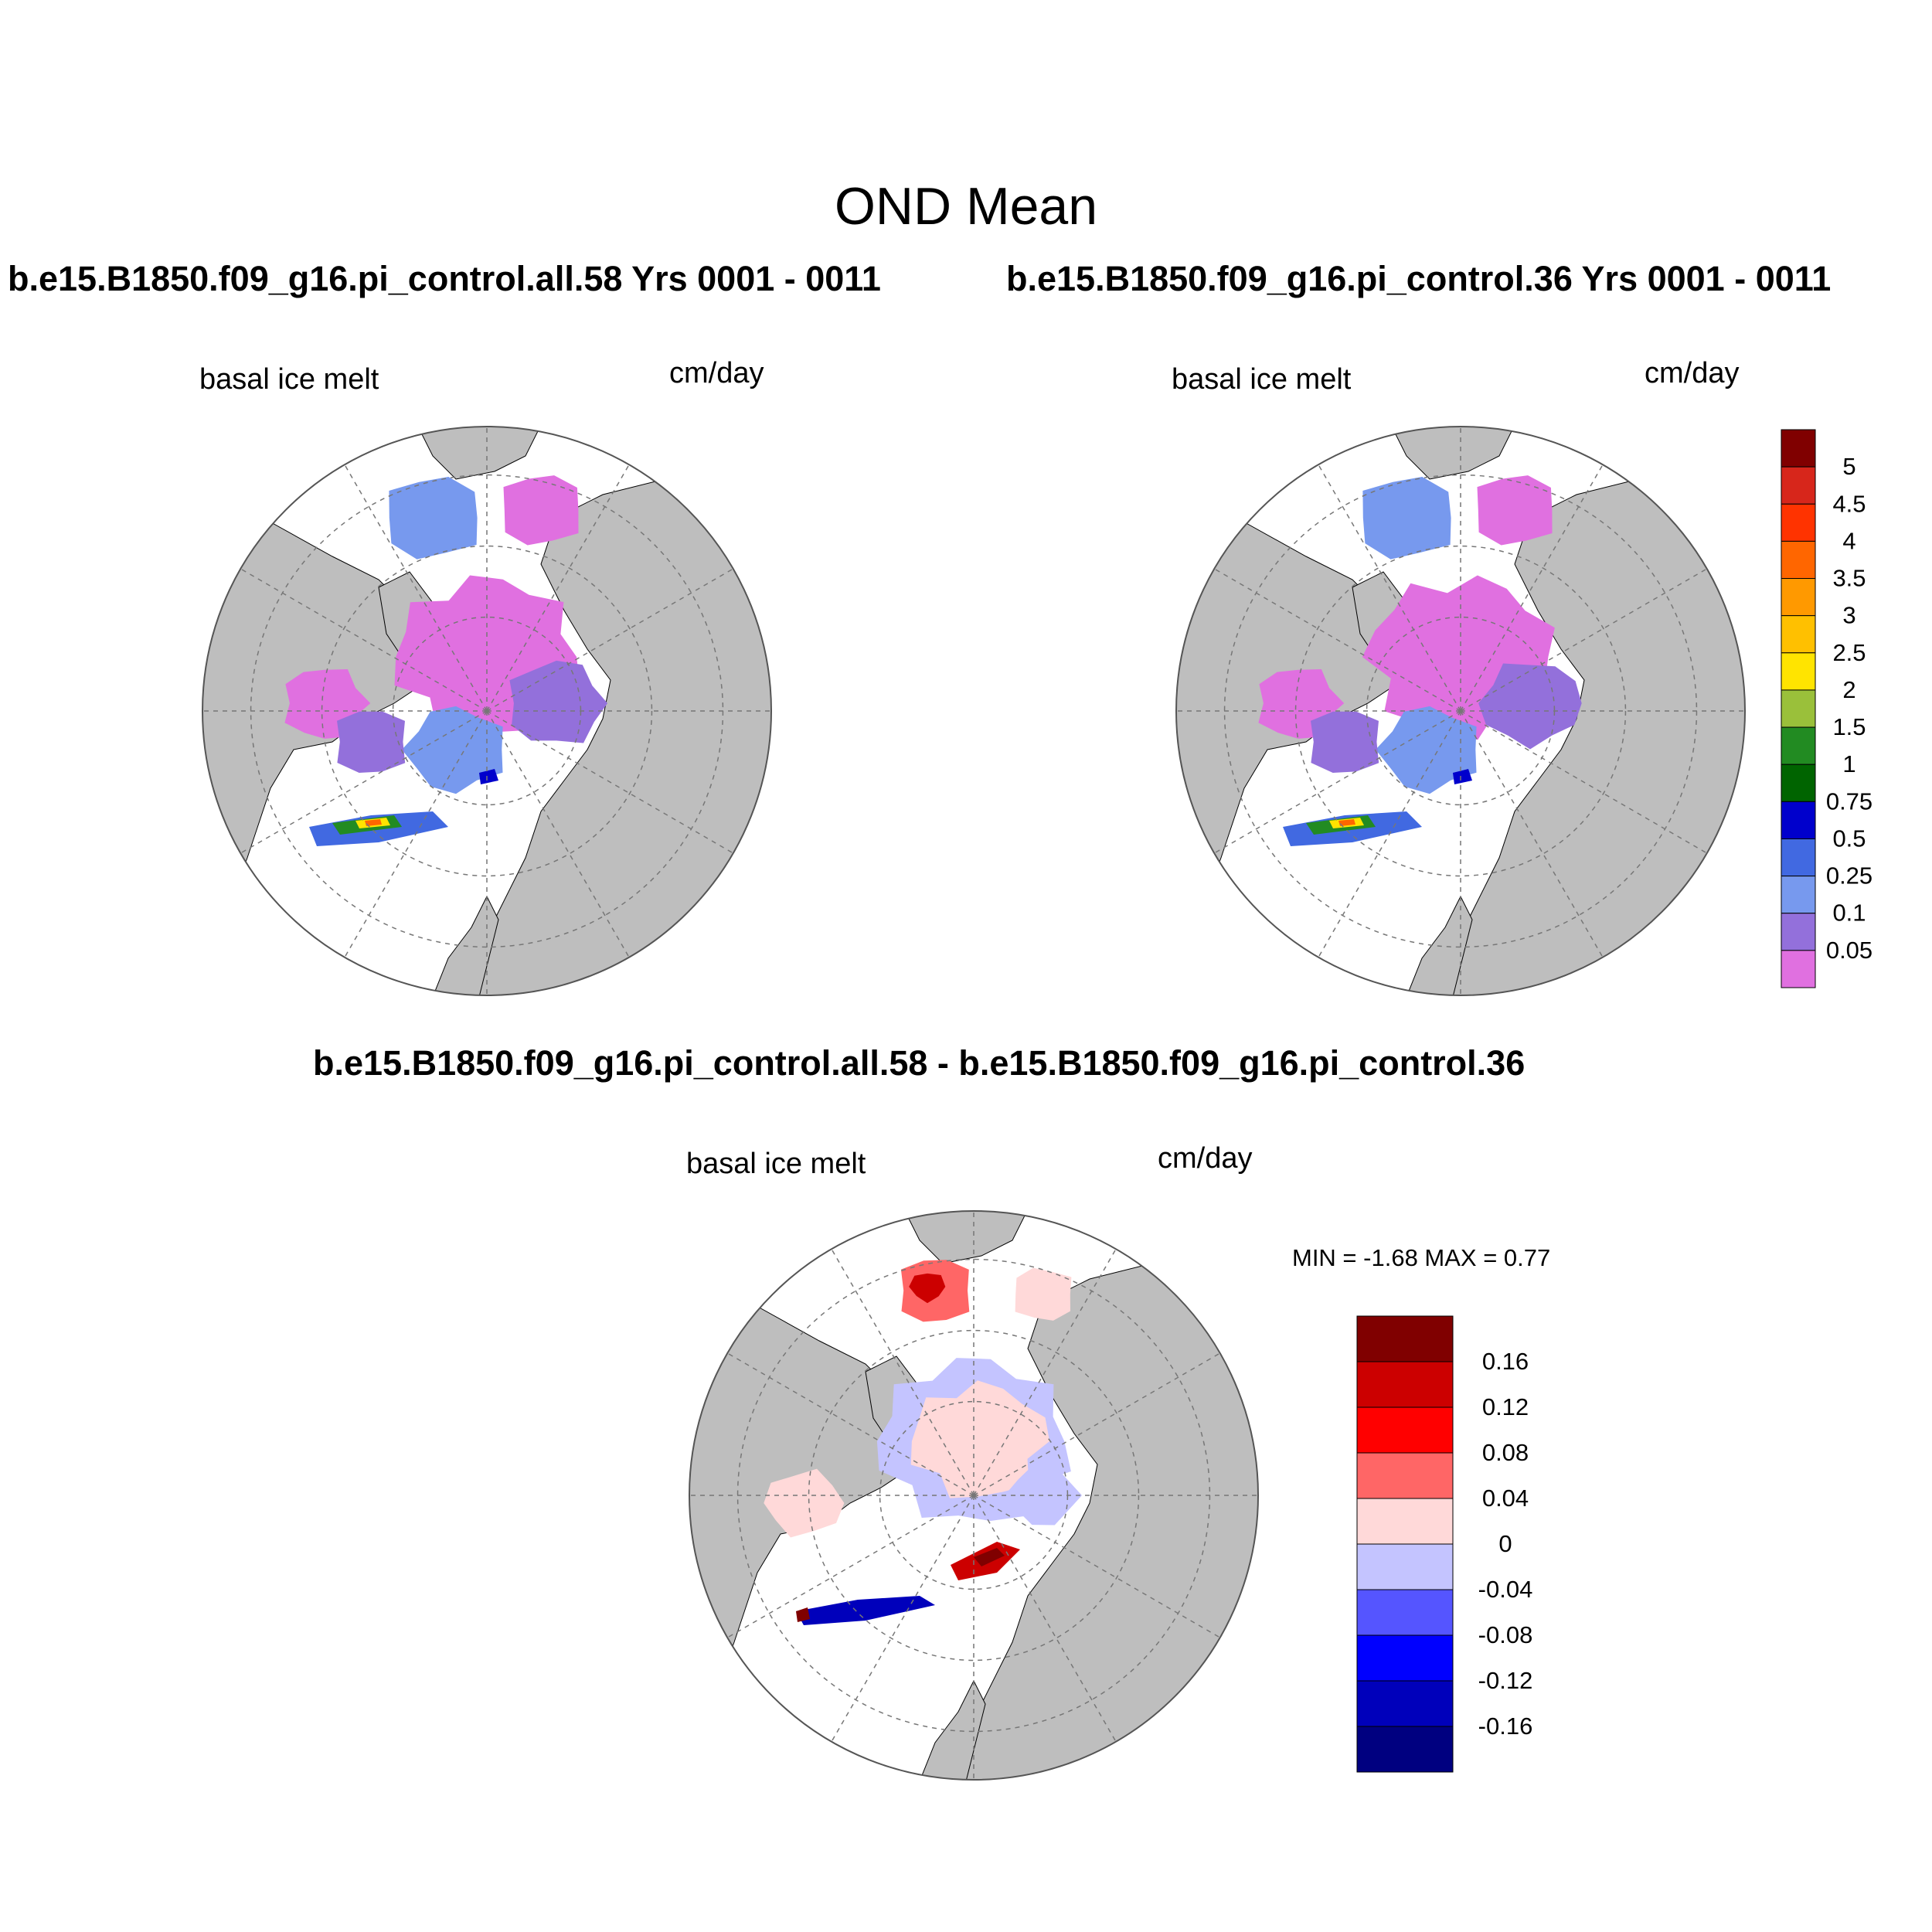 The image size is (1932, 1932). Describe the element at coordinates (1530, 706) in the screenshot. I see `melt-kara-sea` at that location.